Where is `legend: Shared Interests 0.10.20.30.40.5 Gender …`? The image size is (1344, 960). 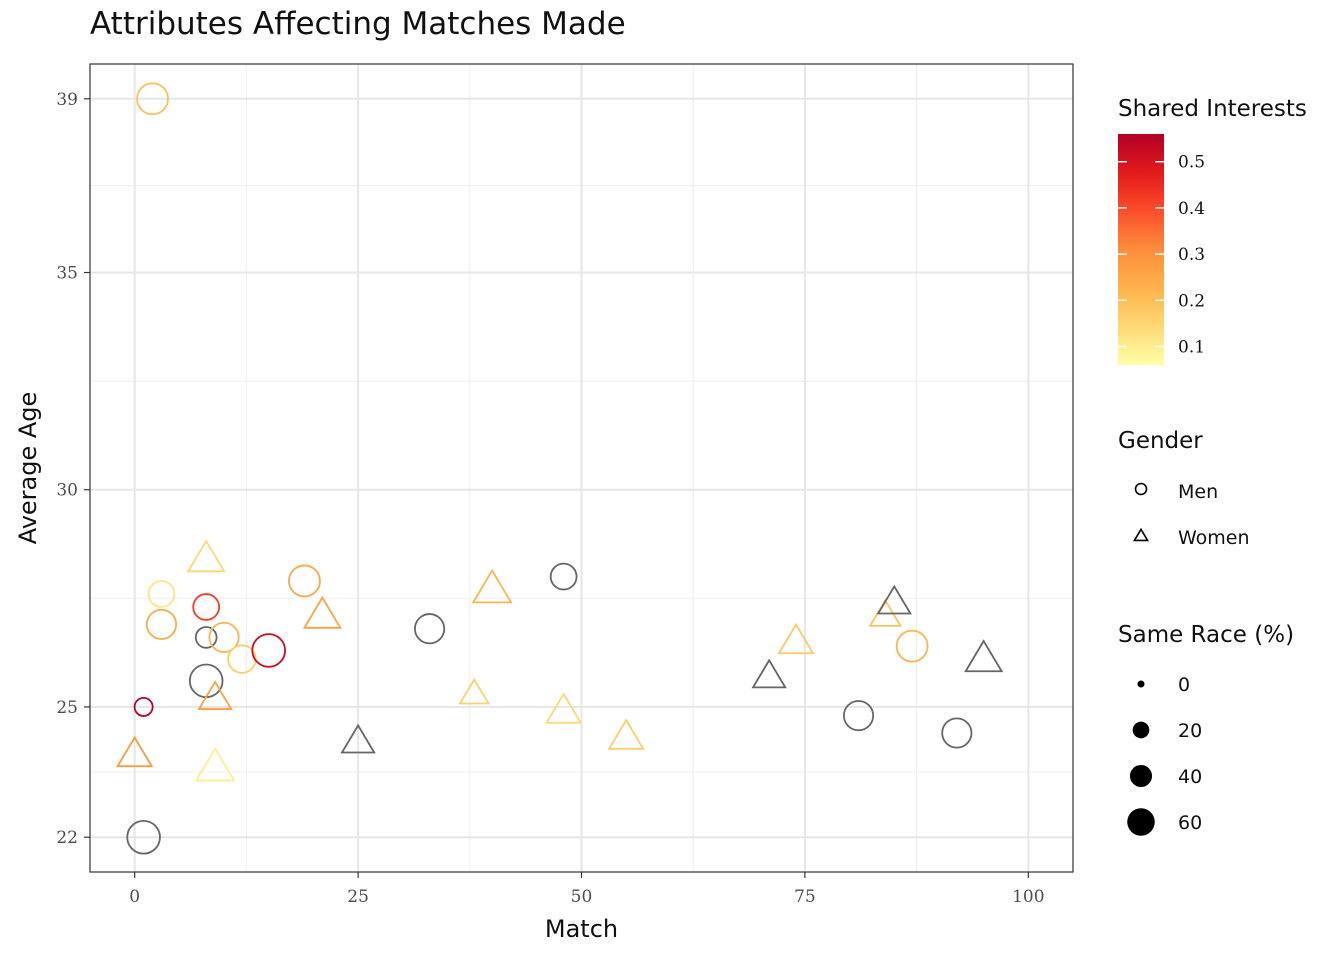 legend: Shared Interests 0.10.20.30.40.5 Gender … is located at coordinates (1212, 466).